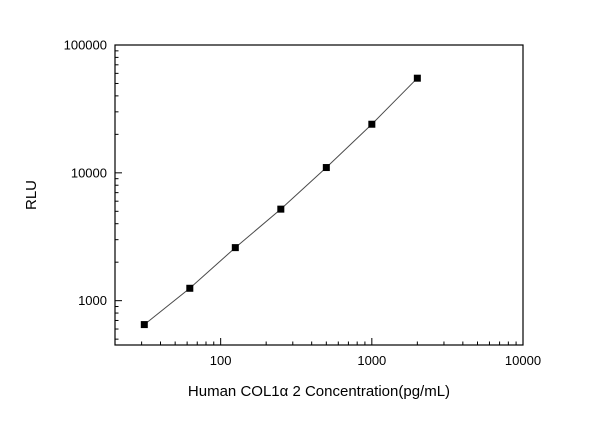  What do you see at coordinates (319, 391) in the screenshot?
I see `x-axis-label: Human COL1α 2 Concentration(pg/mL)` at bounding box center [319, 391].